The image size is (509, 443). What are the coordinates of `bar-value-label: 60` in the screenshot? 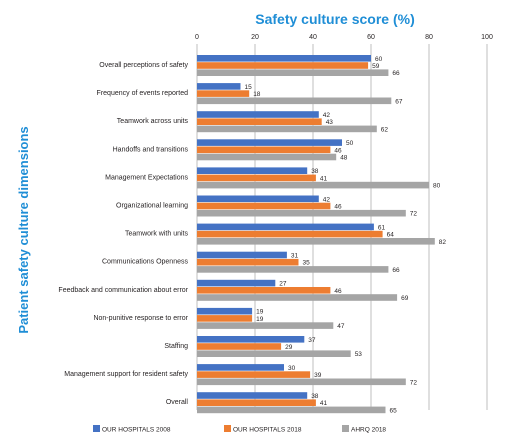 It's located at (379, 59).